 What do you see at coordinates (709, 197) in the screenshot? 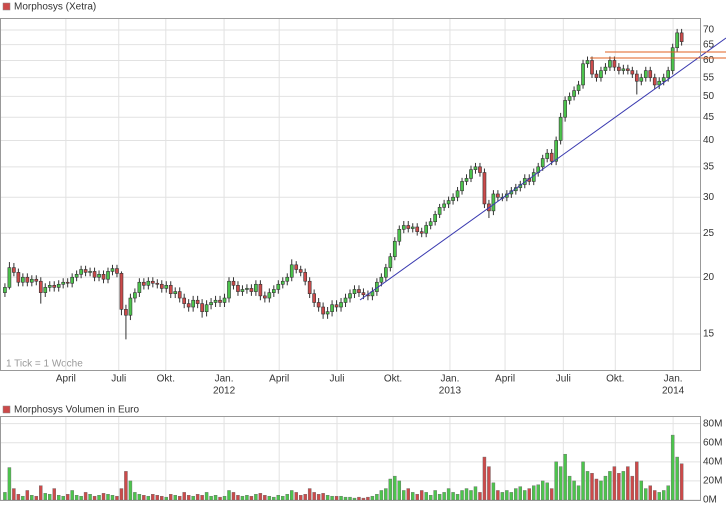
I see `y-tick-label: 30` at bounding box center [709, 197].